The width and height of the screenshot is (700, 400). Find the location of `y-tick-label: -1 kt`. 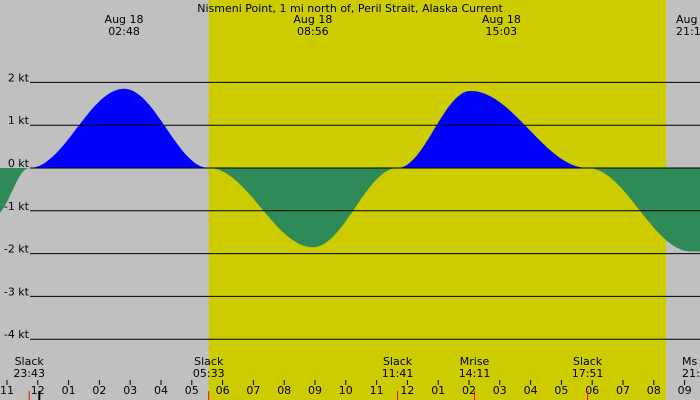

y-tick-label: -1 kt is located at coordinates (17, 206).